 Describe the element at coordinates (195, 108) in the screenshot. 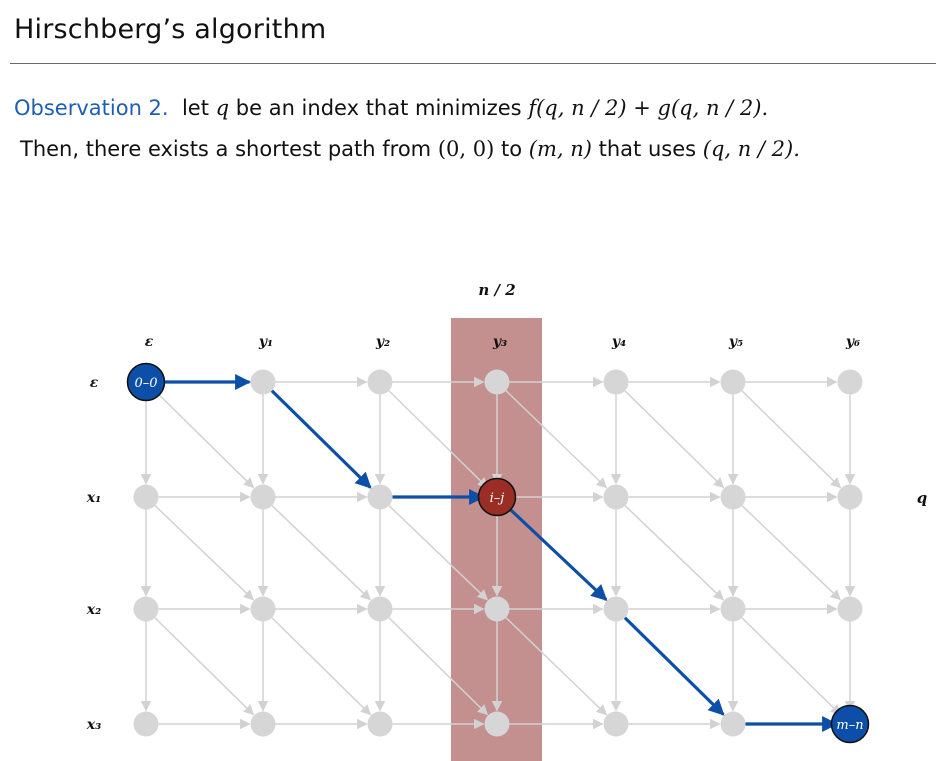

I see `obs-text-let: let` at that location.